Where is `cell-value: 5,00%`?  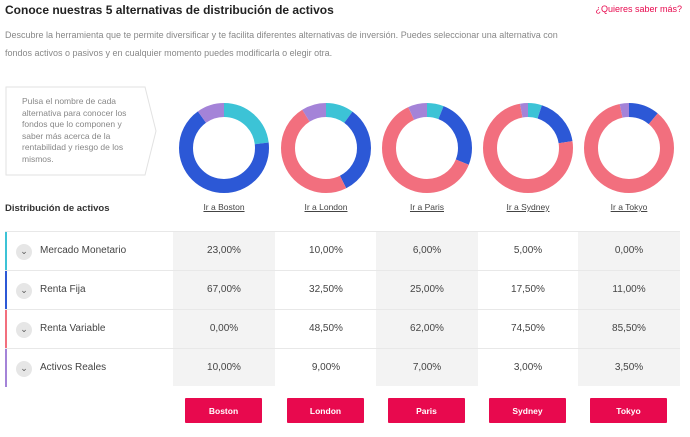
cell-value: 5,00% is located at coordinates (528, 250).